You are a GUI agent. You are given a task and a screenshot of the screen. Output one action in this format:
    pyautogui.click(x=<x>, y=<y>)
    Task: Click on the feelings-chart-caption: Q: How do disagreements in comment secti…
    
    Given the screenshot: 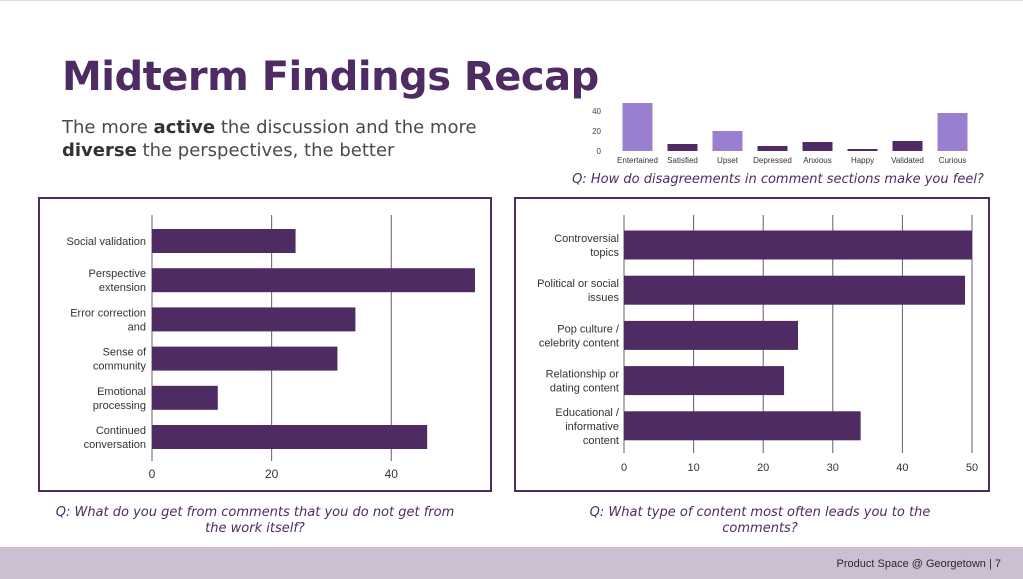 What is the action you would take?
    pyautogui.click(x=778, y=179)
    